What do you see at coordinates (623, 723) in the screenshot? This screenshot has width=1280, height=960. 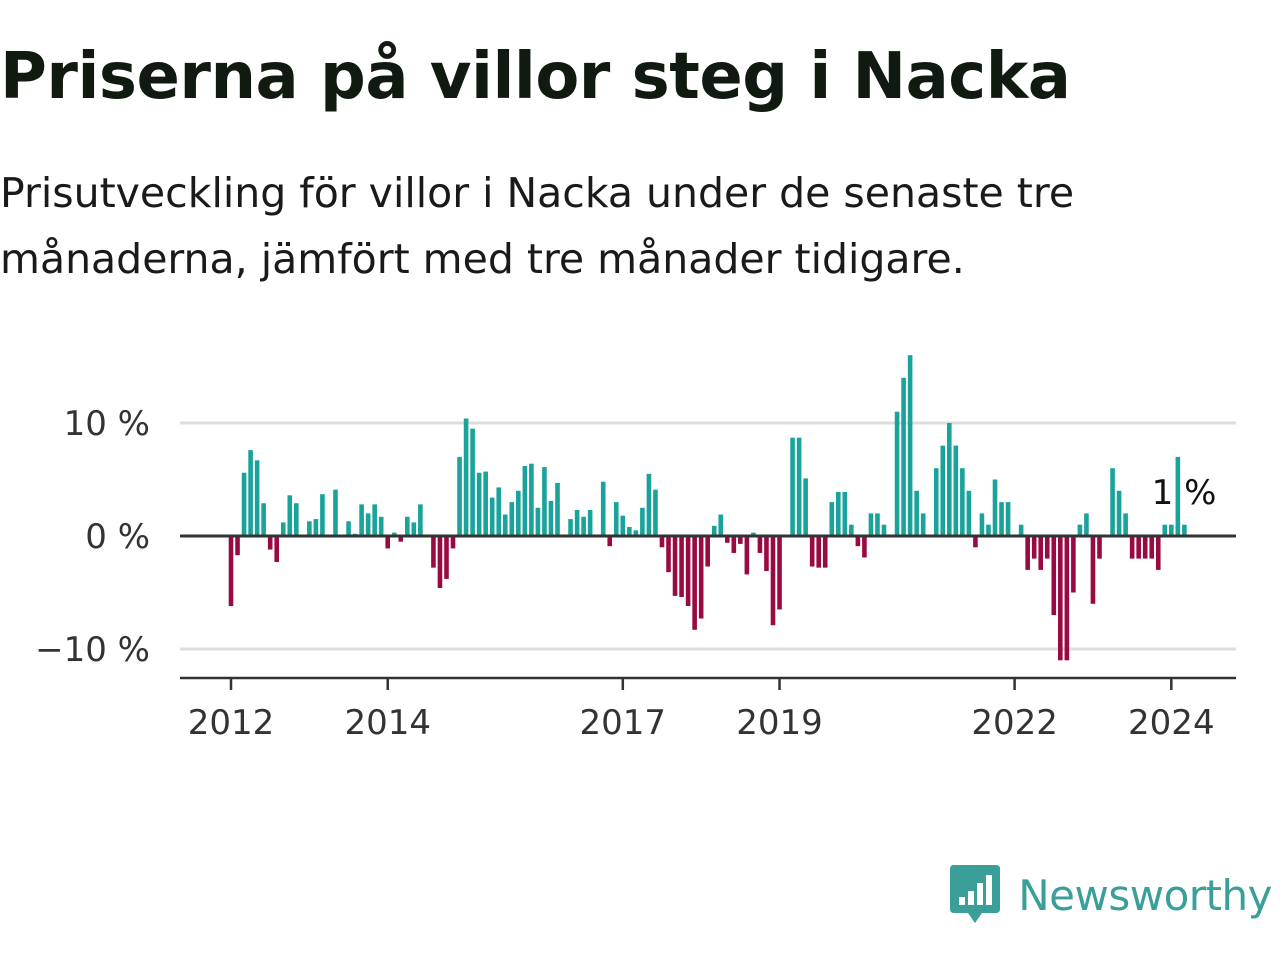 I see `x-tick-label: 2017` at bounding box center [623, 723].